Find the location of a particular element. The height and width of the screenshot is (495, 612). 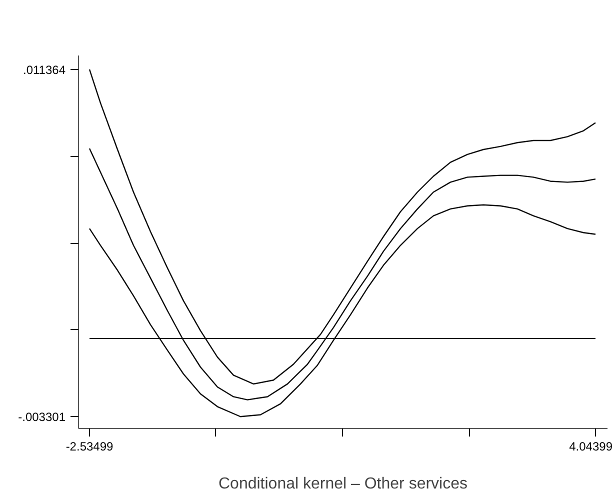

y-tick-label: .011364 is located at coordinates (44, 69).